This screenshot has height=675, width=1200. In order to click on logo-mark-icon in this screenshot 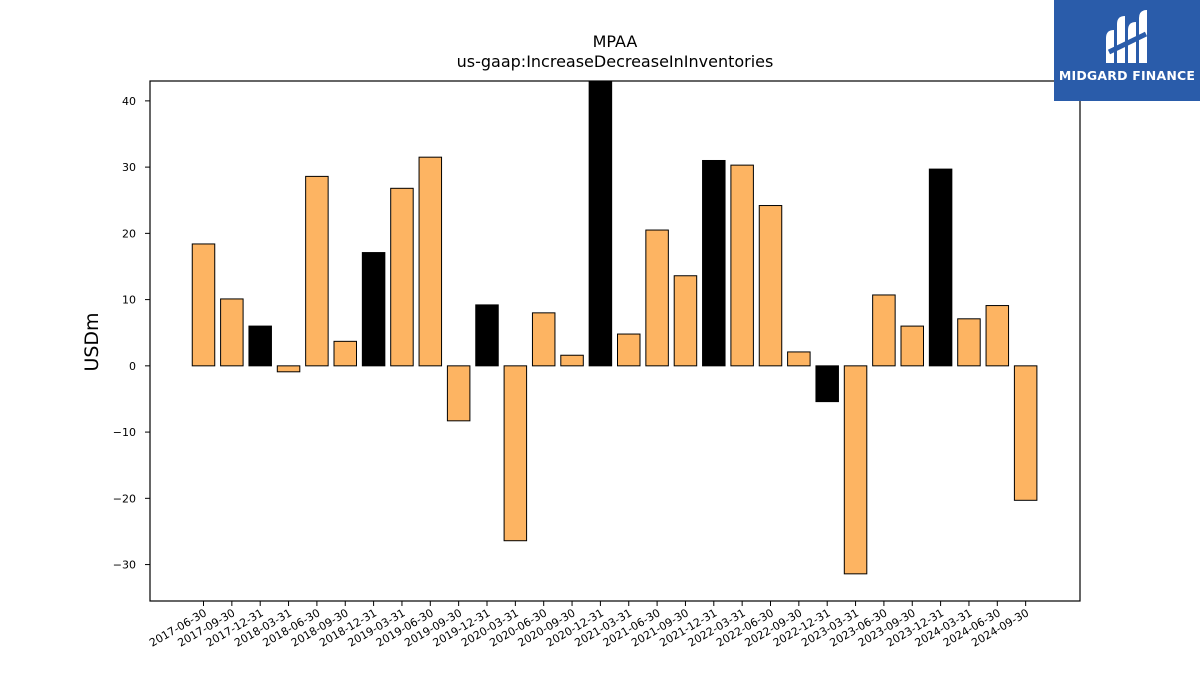, I will do `click(1127, 36)`.